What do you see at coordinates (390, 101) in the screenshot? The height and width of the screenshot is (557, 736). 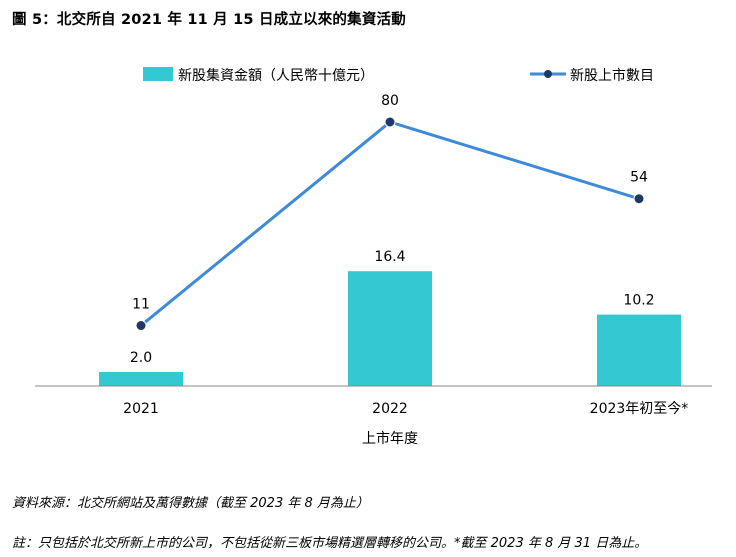 I see `line-value-label: 80` at bounding box center [390, 101].